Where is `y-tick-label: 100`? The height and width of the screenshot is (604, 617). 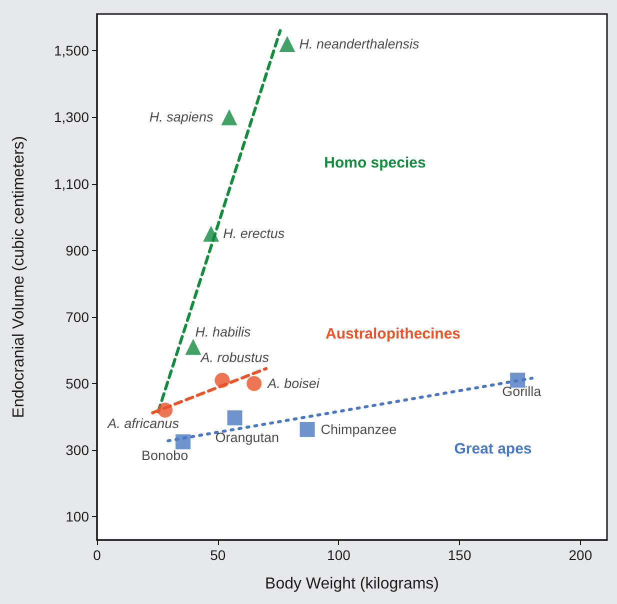 y-tick-label: 100 is located at coordinates (78, 516).